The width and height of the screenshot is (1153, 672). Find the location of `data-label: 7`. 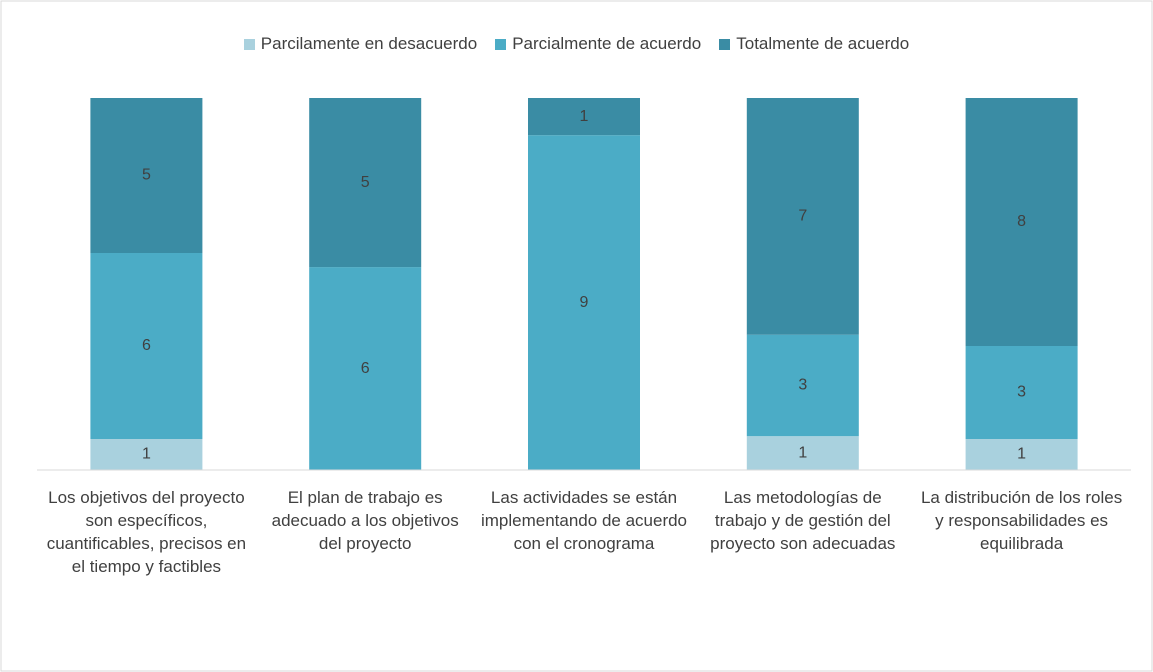

data-label: 7 is located at coordinates (802, 216).